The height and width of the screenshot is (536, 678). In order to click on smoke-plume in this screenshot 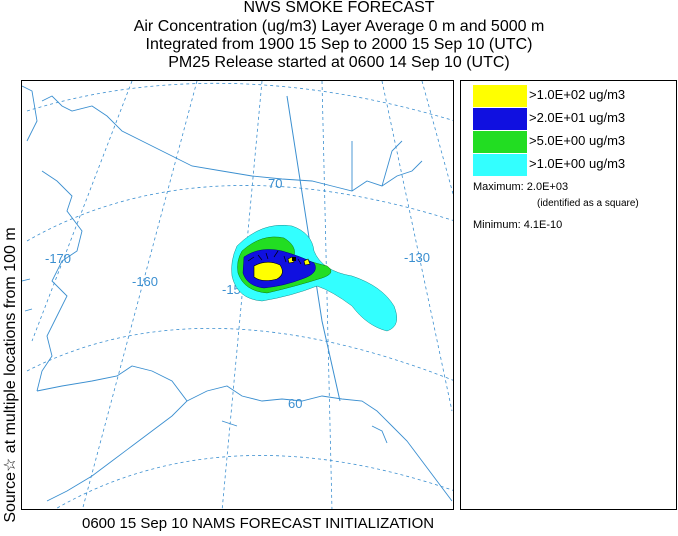, I will do `click(314, 278)`.